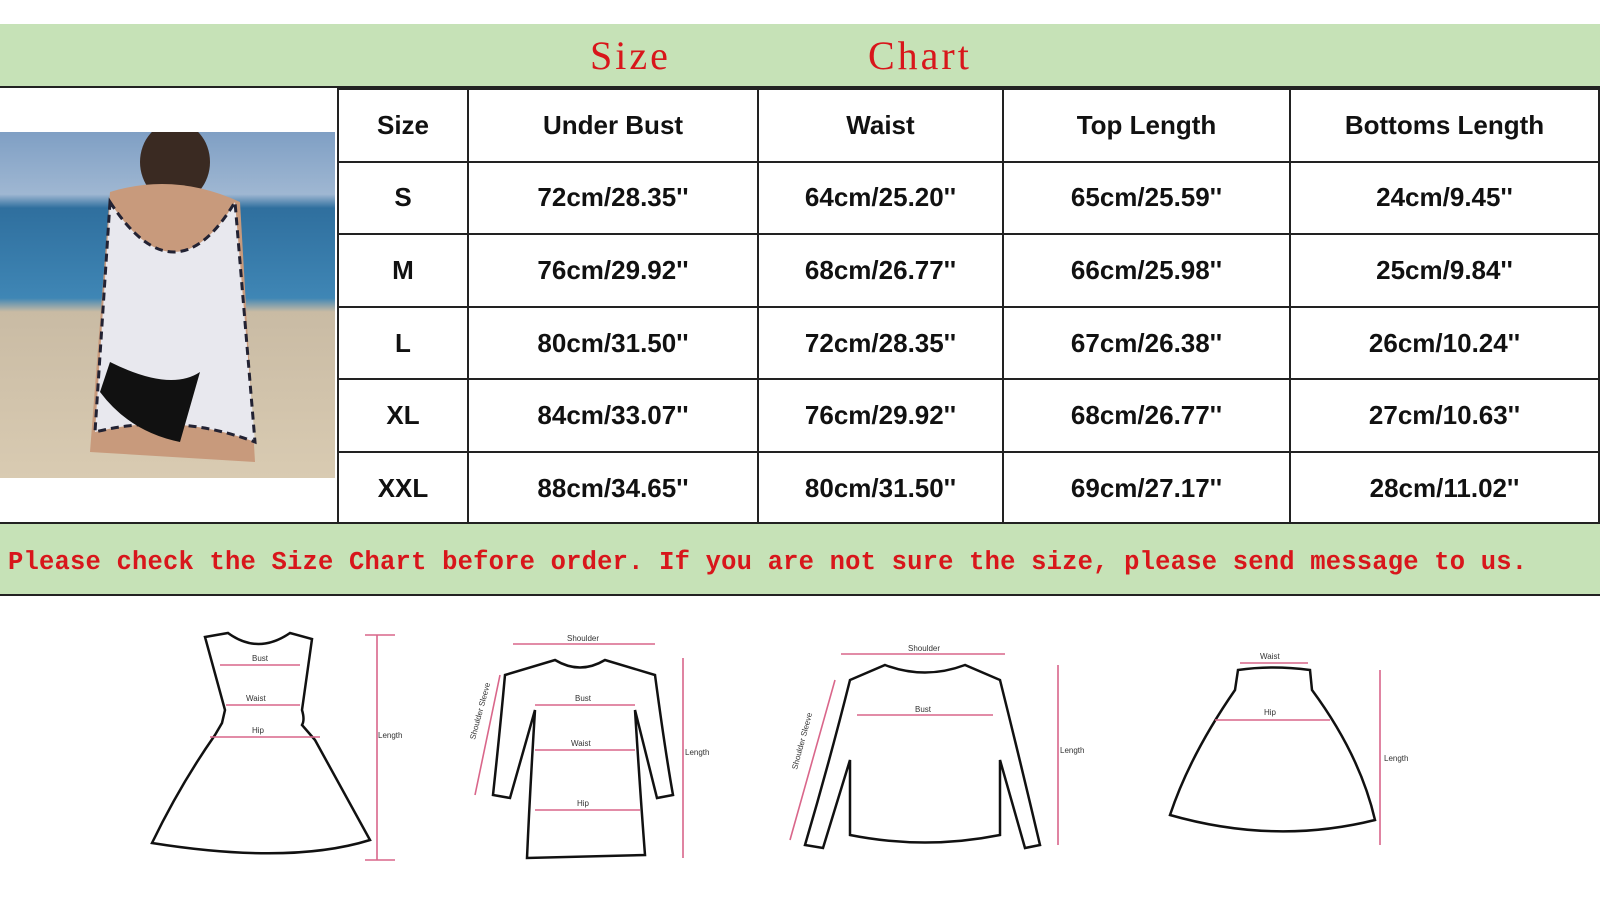 Image resolution: width=1600 pixels, height=921 pixels. I want to click on title-word-size: Size, so click(630, 55).